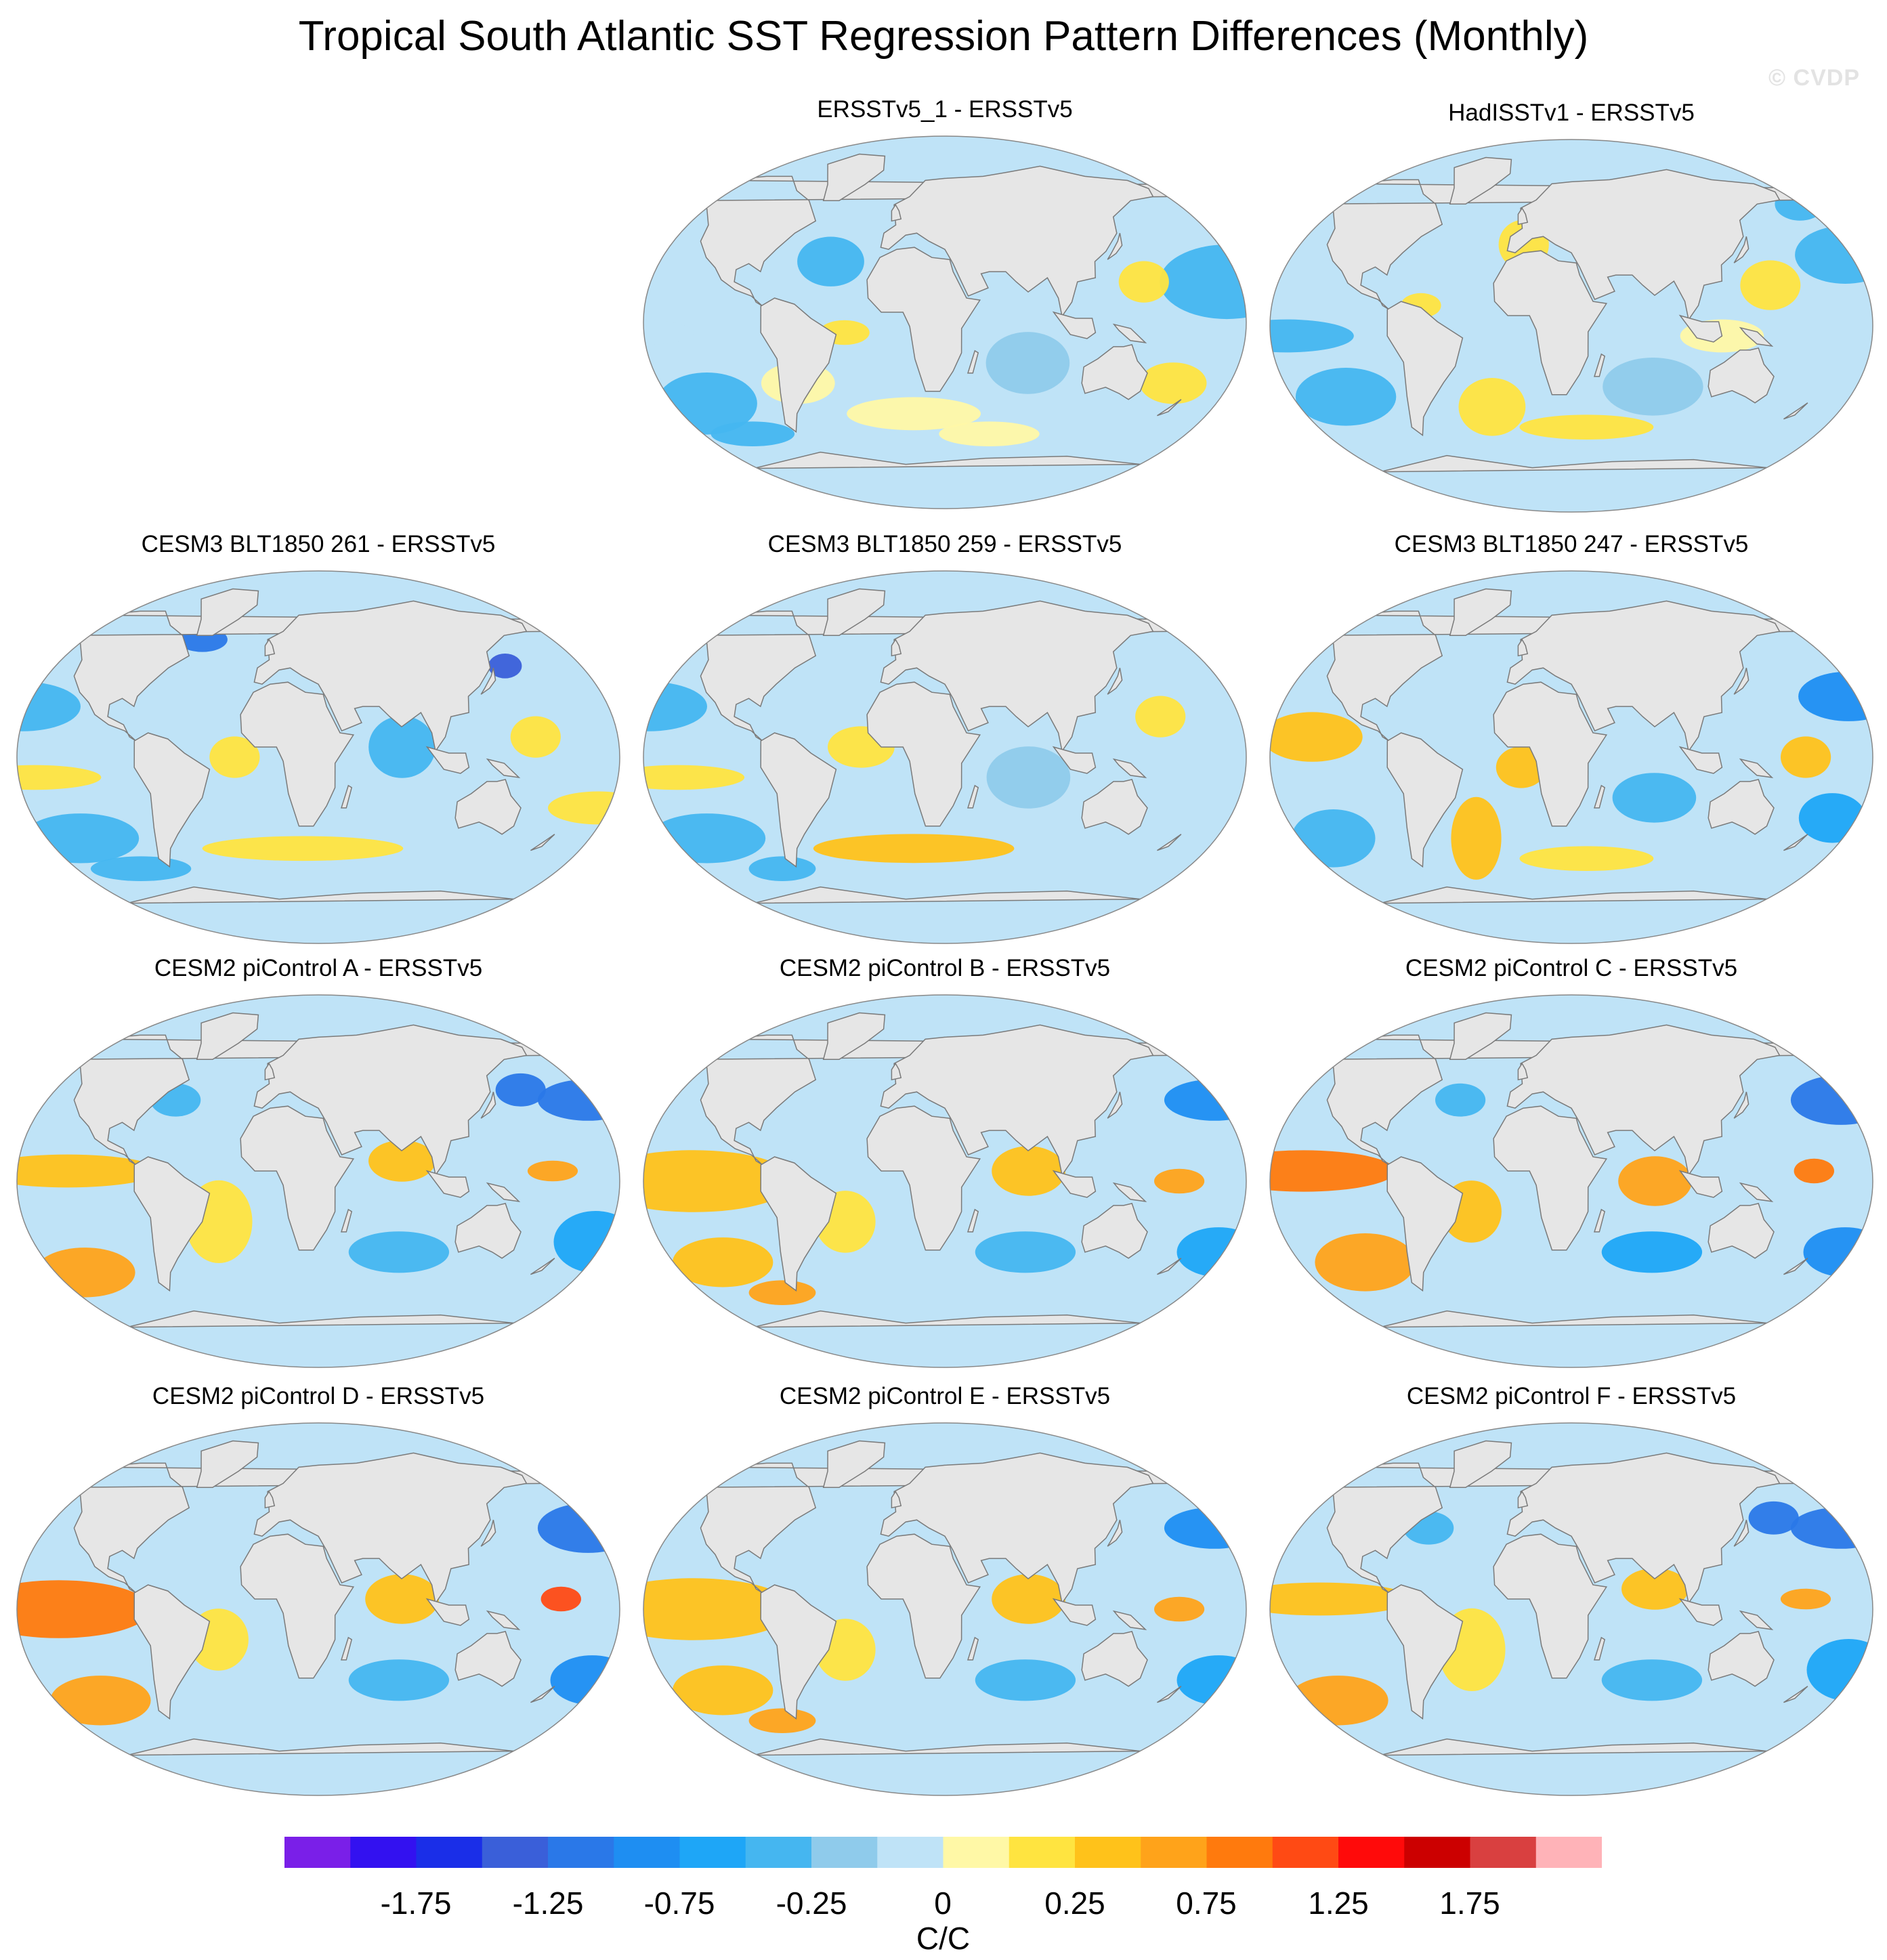  I want to click on colorbar-tick-label: 1.25, so click(1338, 1903).